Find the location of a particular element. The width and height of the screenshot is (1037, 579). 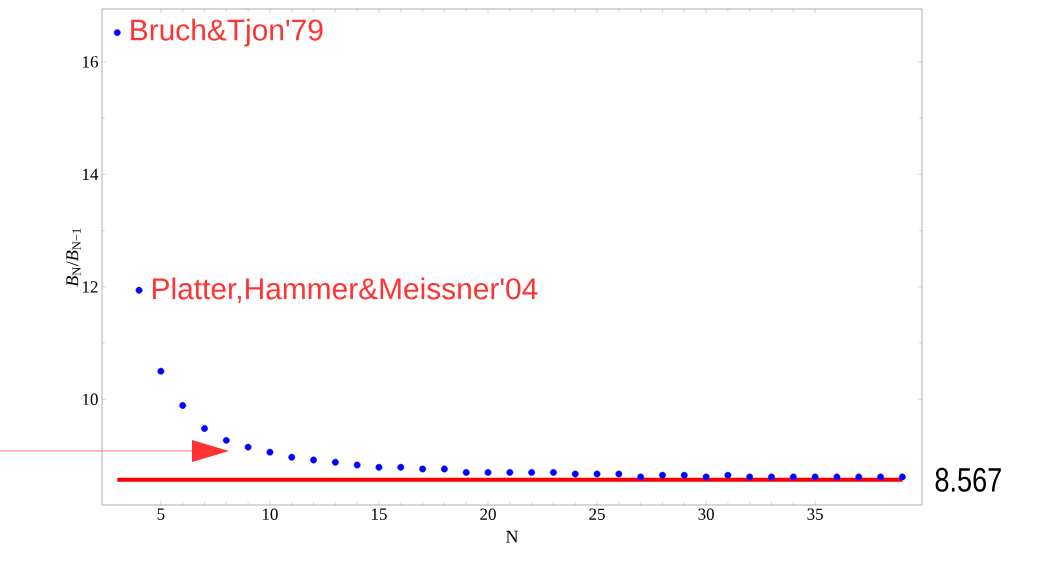

x-tick-label: 15 is located at coordinates (379, 514).